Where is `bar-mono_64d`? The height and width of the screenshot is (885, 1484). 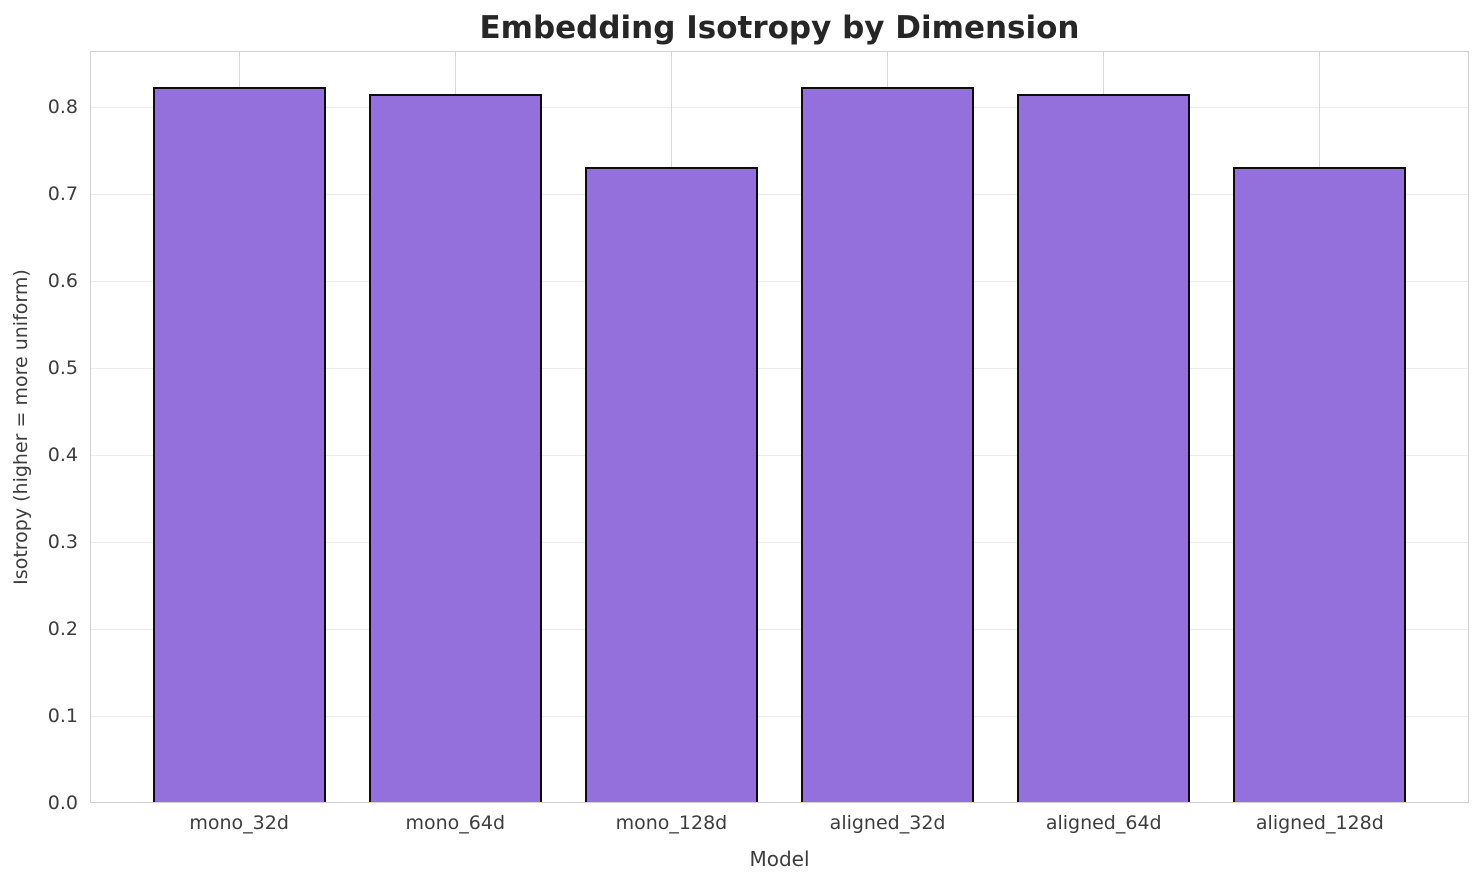 bar-mono_64d is located at coordinates (455, 448).